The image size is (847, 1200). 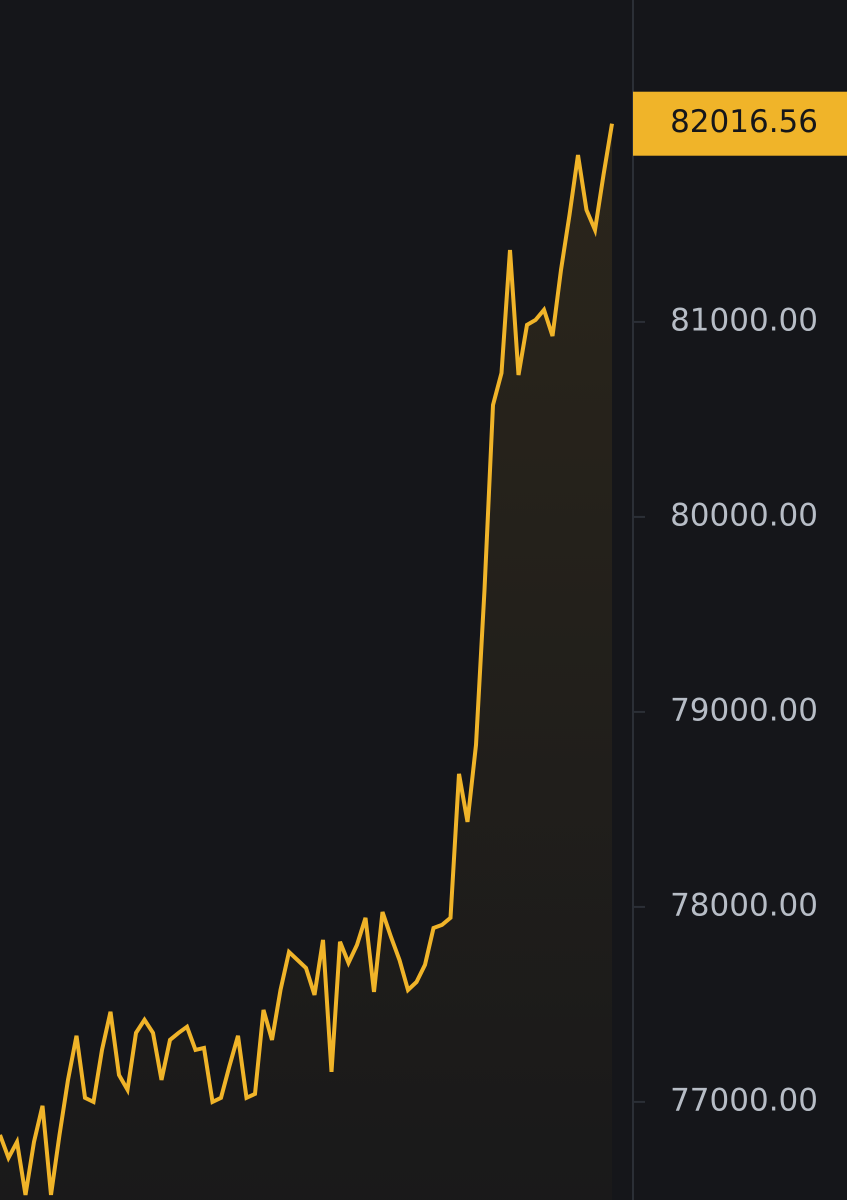 I want to click on y-tick-label: 79000.00, so click(x=744, y=710).